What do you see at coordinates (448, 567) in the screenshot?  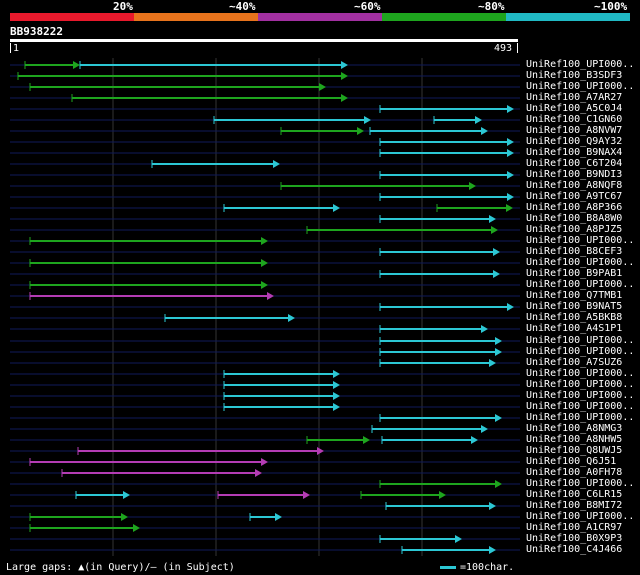 I see `scale-legend-bar` at bounding box center [448, 567].